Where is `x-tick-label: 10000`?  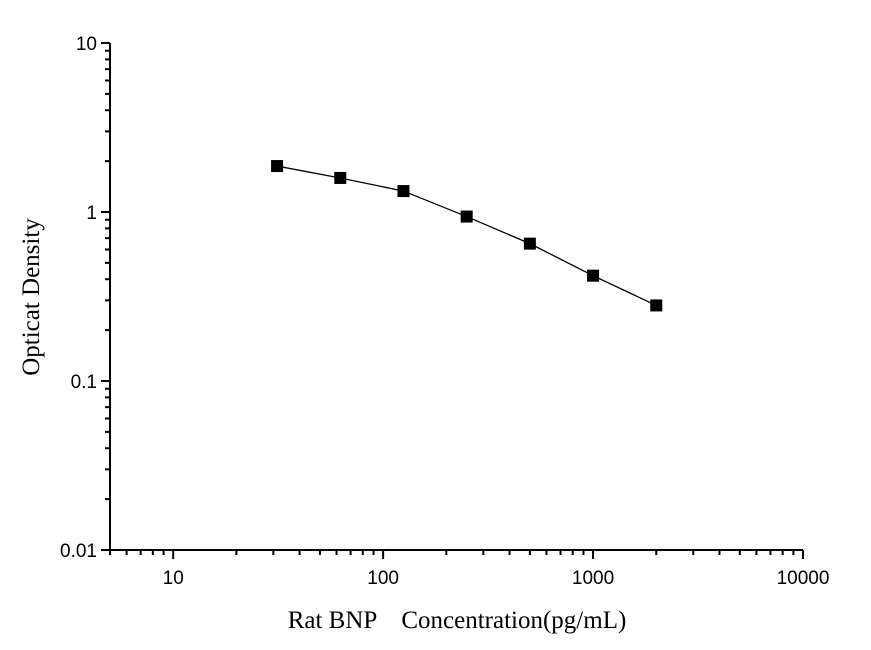
x-tick-label: 10000 is located at coordinates (803, 578).